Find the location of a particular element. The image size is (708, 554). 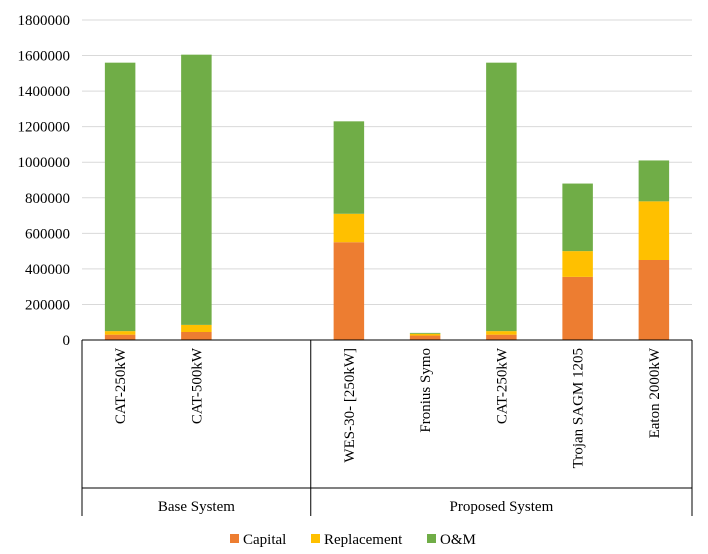

category-label: Eaton 2000kW is located at coordinates (655, 392).